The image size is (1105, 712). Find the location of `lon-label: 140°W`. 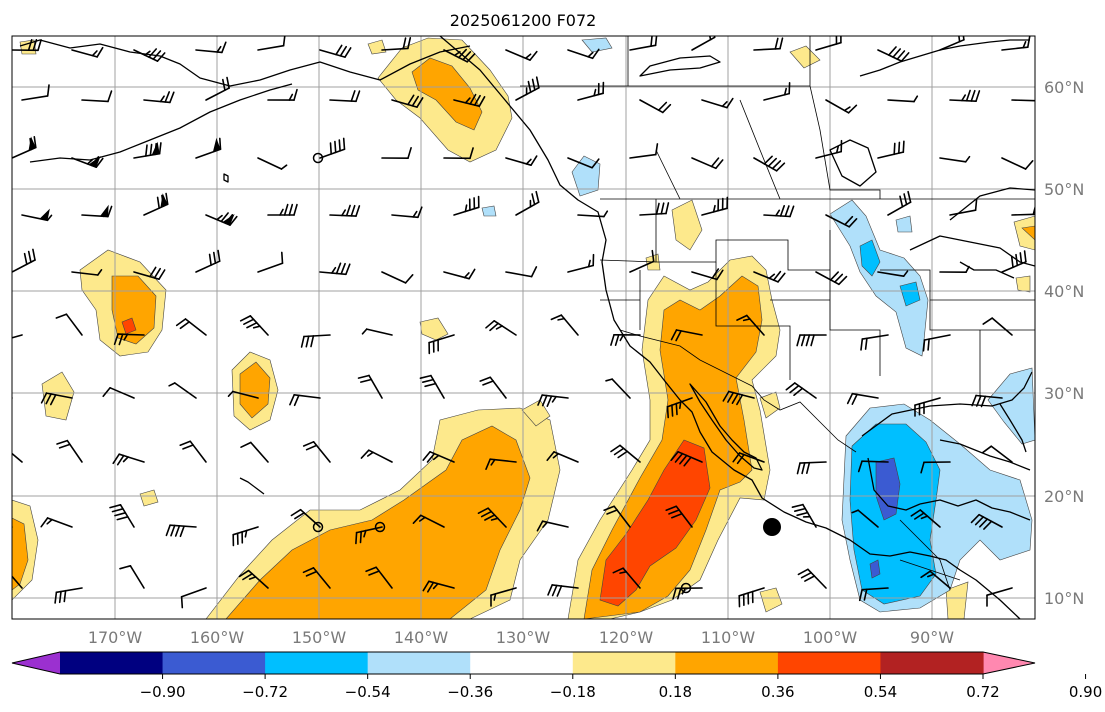

lon-label: 140°W is located at coordinates (421, 637).